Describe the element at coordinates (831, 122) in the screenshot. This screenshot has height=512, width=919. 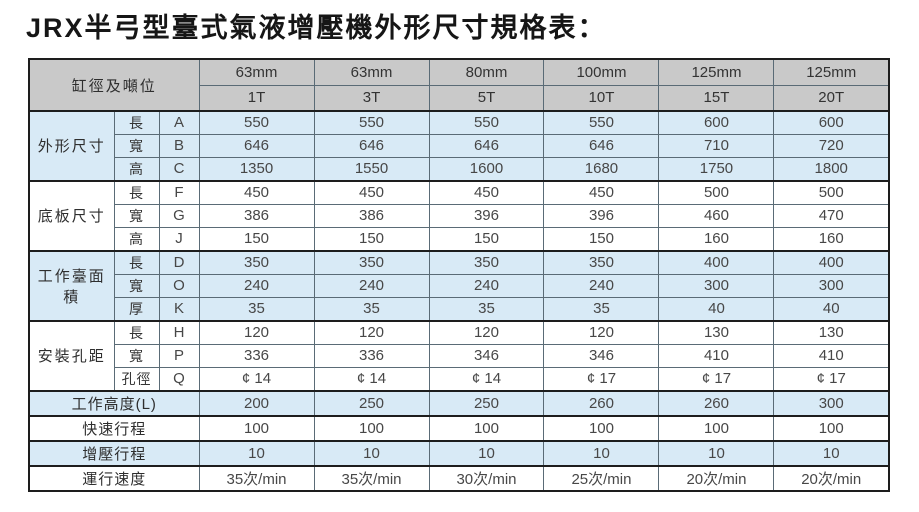
I see `value-cell: 600` at that location.